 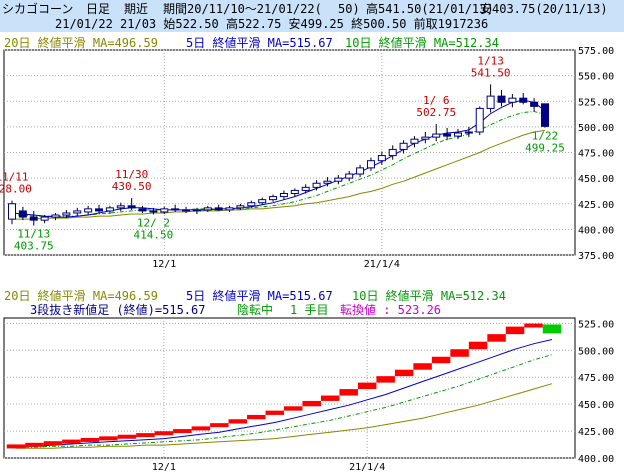 What do you see at coordinates (81, 296) in the screenshot?
I see `legend-ma20-bottom: 20日 終値平滑 MA=496.59` at bounding box center [81, 296].